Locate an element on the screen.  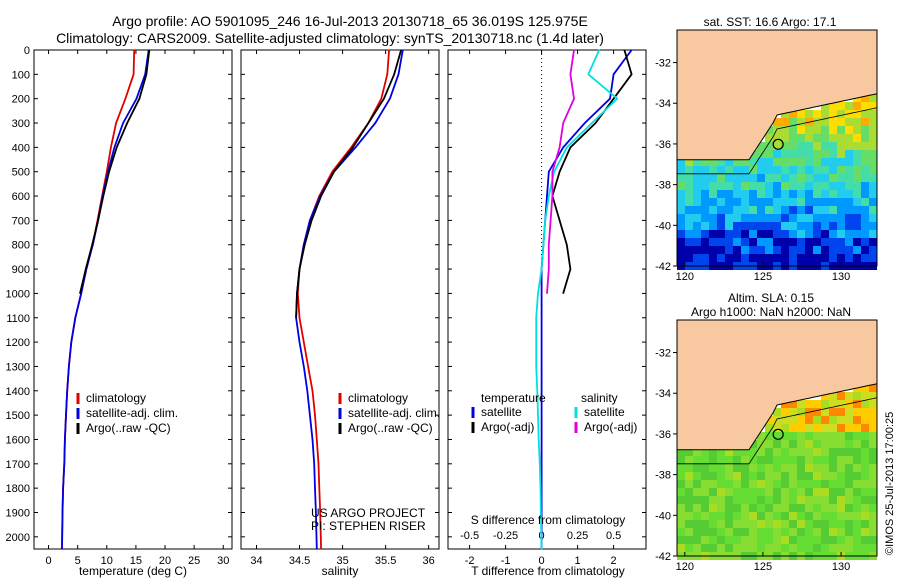
difference-x2tick-label: 0.5 is located at coordinates (613, 536).